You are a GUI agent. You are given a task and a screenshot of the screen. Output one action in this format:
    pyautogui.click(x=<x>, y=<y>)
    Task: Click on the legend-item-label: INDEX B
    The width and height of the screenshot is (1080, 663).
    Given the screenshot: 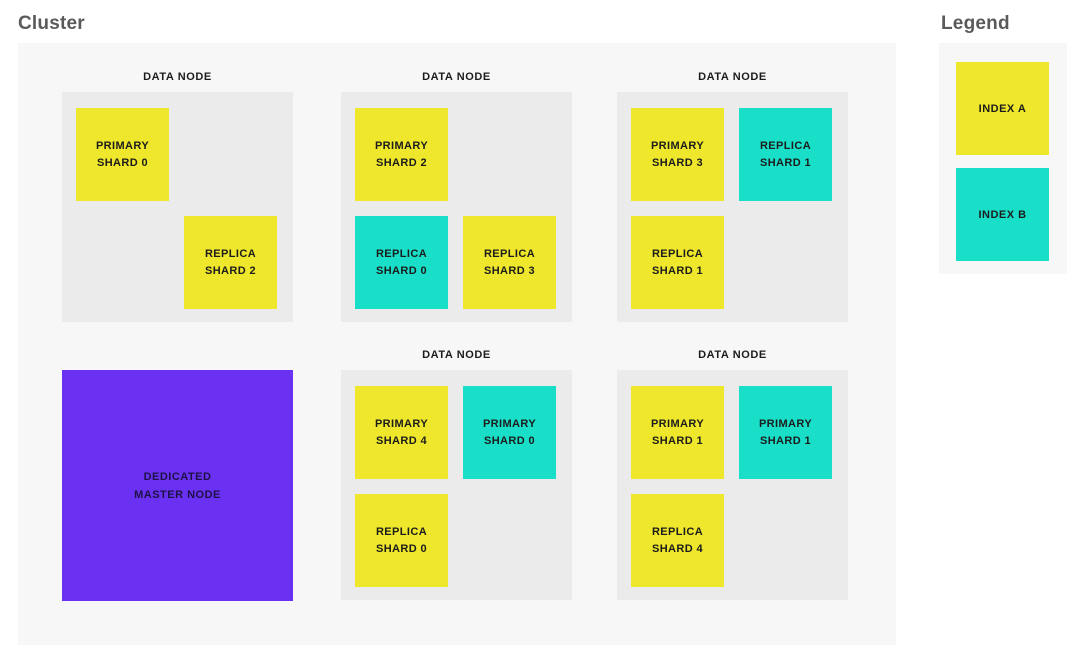 What is the action you would take?
    pyautogui.click(x=1002, y=214)
    